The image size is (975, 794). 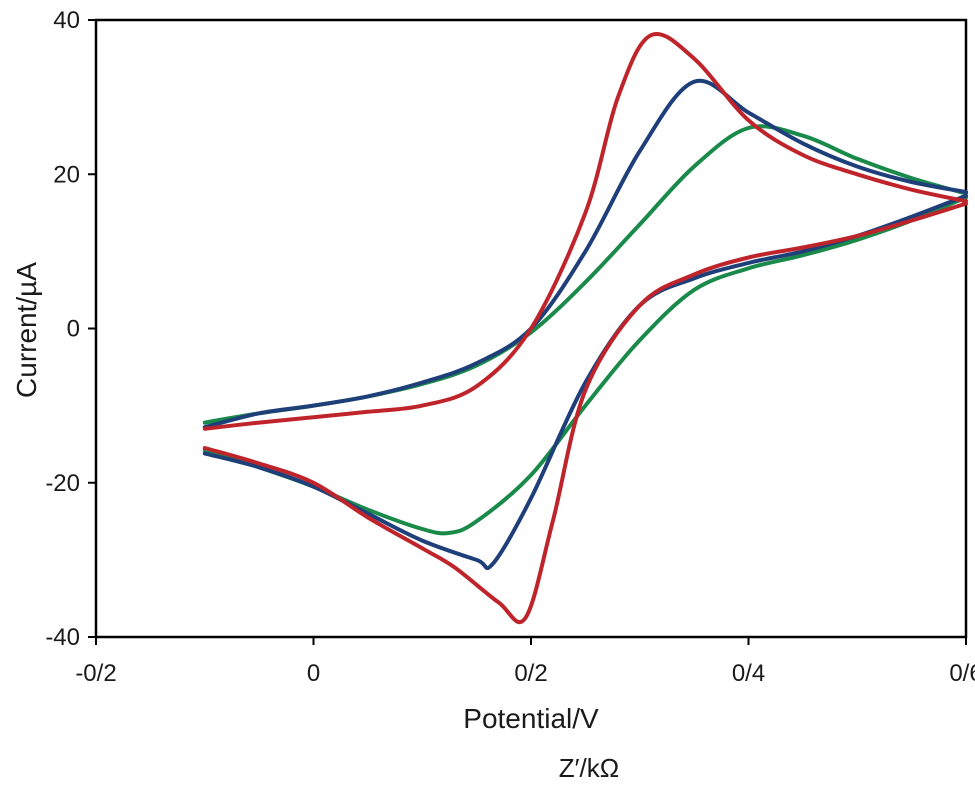 I want to click on y-tick-label: 20, so click(x=66, y=174).